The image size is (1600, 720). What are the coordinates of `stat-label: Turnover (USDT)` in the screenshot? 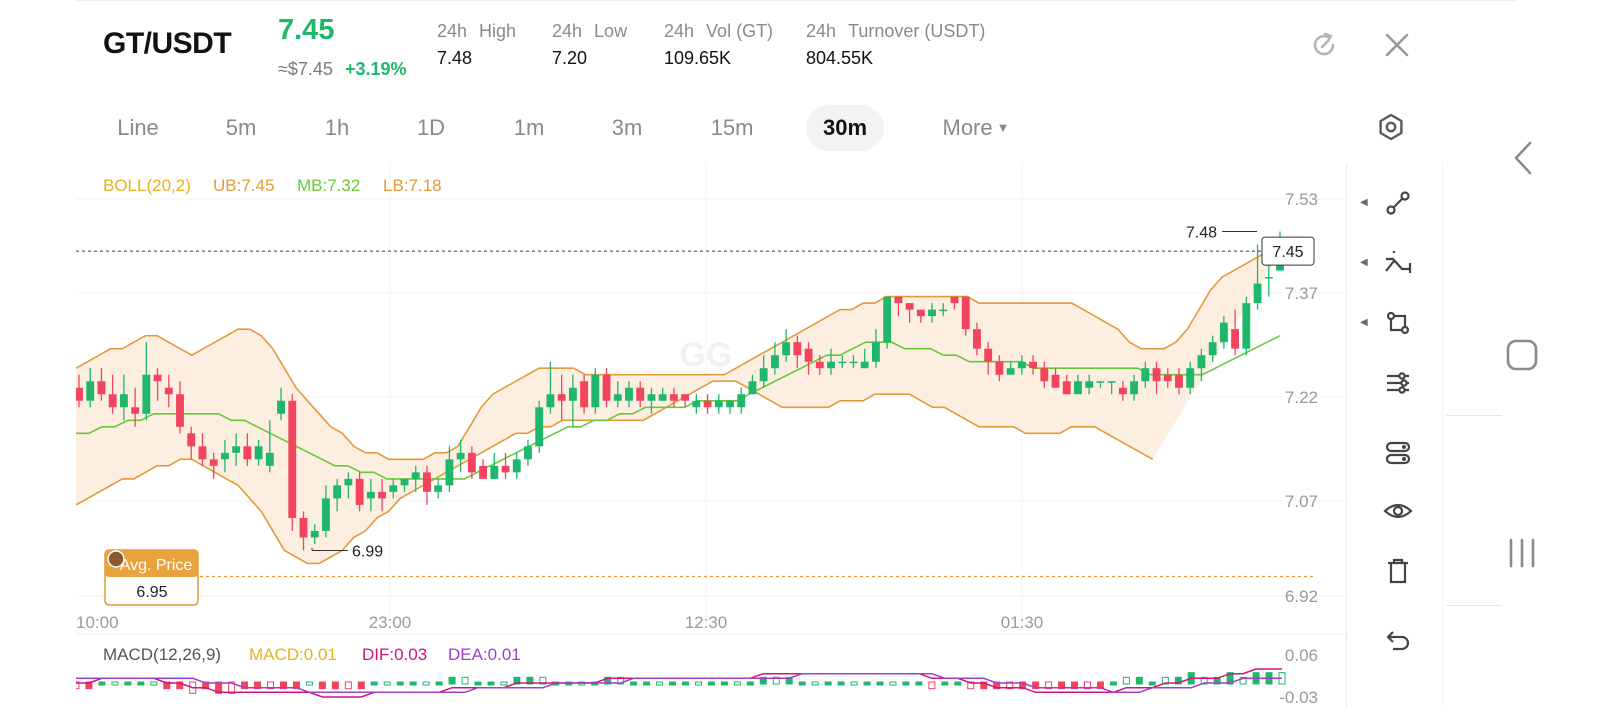 It's located at (917, 31).